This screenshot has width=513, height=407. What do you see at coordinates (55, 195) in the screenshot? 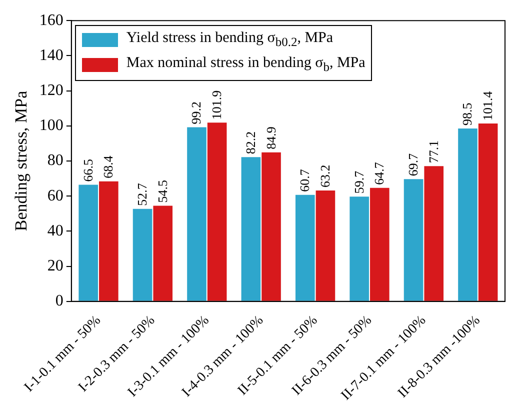
I see `y-tick-label: 60` at bounding box center [55, 195].